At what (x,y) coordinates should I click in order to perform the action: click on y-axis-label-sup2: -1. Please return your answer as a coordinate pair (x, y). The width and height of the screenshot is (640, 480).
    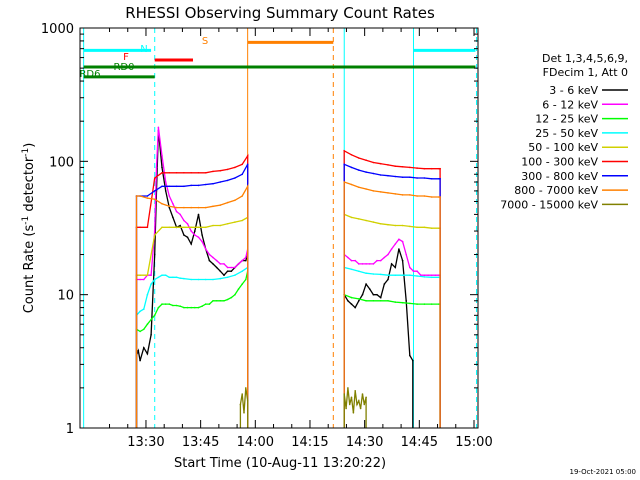
    Looking at the image, I should click on (26, 152).